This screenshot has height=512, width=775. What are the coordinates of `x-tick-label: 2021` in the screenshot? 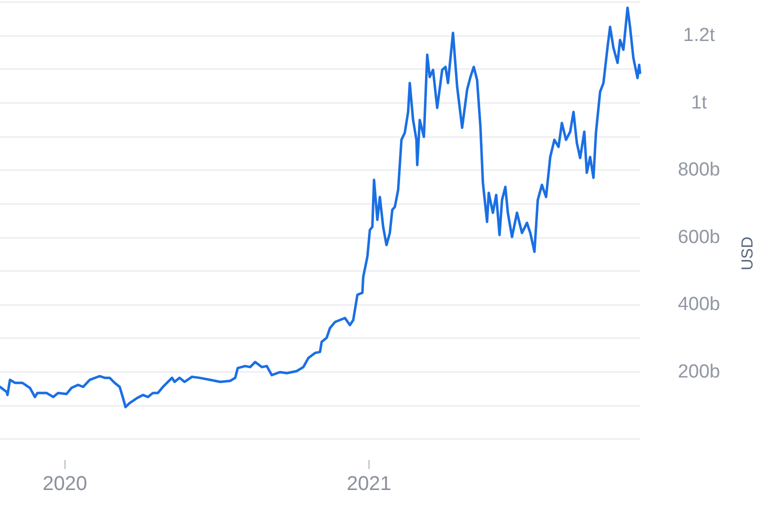 It's located at (369, 484).